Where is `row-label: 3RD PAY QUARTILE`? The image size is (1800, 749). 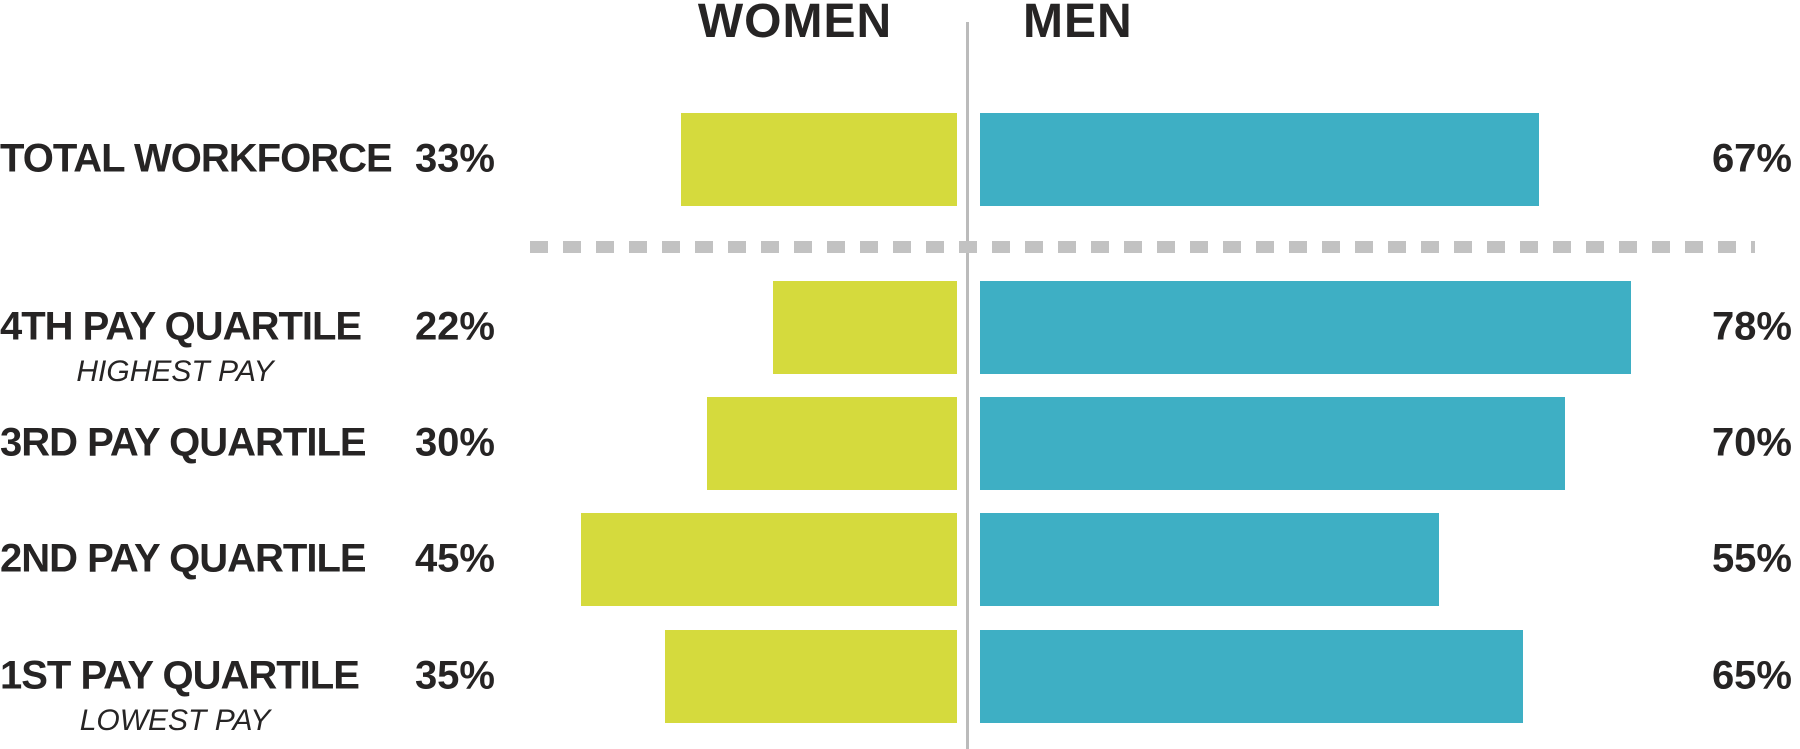 row-label: 3RD PAY QUARTILE is located at coordinates (183, 442).